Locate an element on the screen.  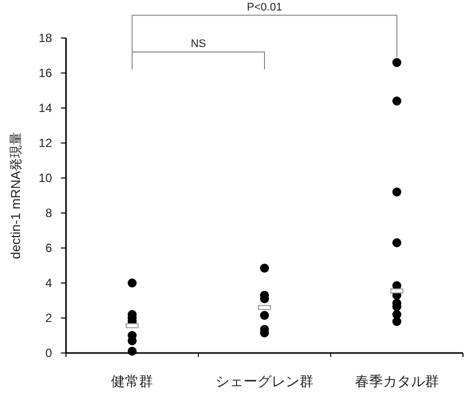
y-tick-label: 4 is located at coordinates (48, 283).